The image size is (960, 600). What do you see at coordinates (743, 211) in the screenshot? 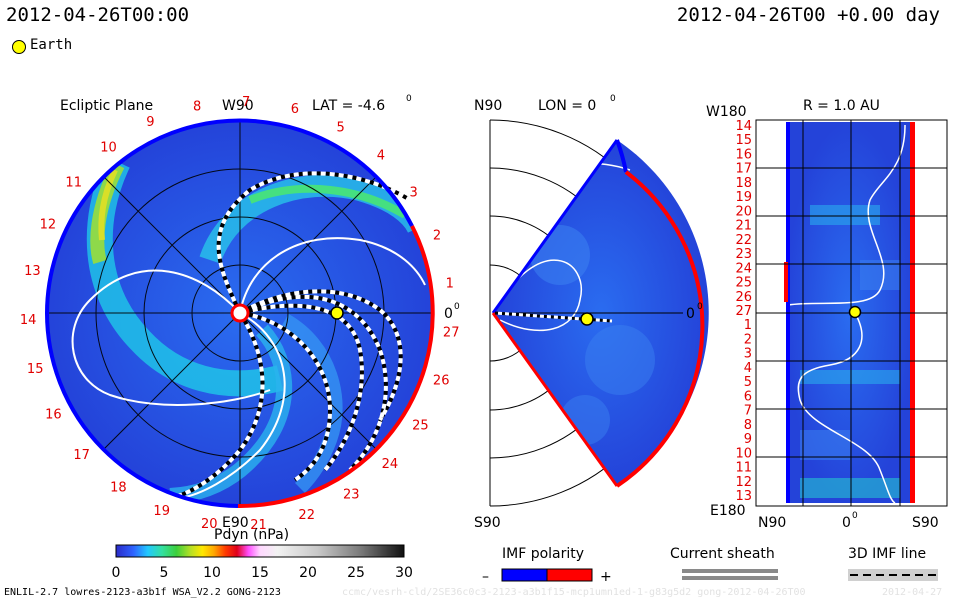
I see `radius-left-tick: 20` at bounding box center [743, 211].